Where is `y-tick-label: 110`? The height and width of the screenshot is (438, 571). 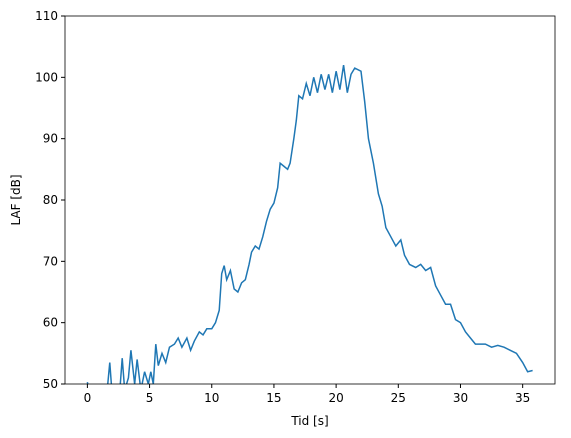 y-tick-label: 110 is located at coordinates (46, 16).